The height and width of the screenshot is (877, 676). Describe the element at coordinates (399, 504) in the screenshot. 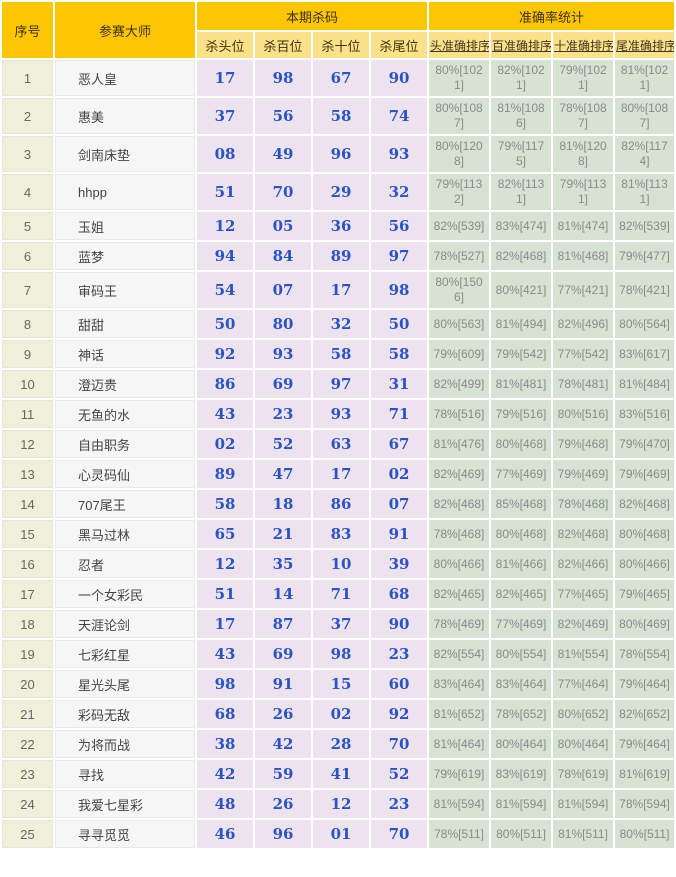

I see `kill-code-tail: 07` at that location.